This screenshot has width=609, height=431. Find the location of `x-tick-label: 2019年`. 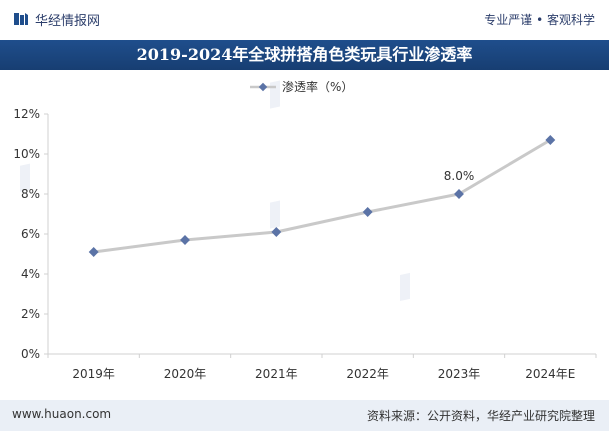

x-tick-label: 2019年 is located at coordinates (93, 374).